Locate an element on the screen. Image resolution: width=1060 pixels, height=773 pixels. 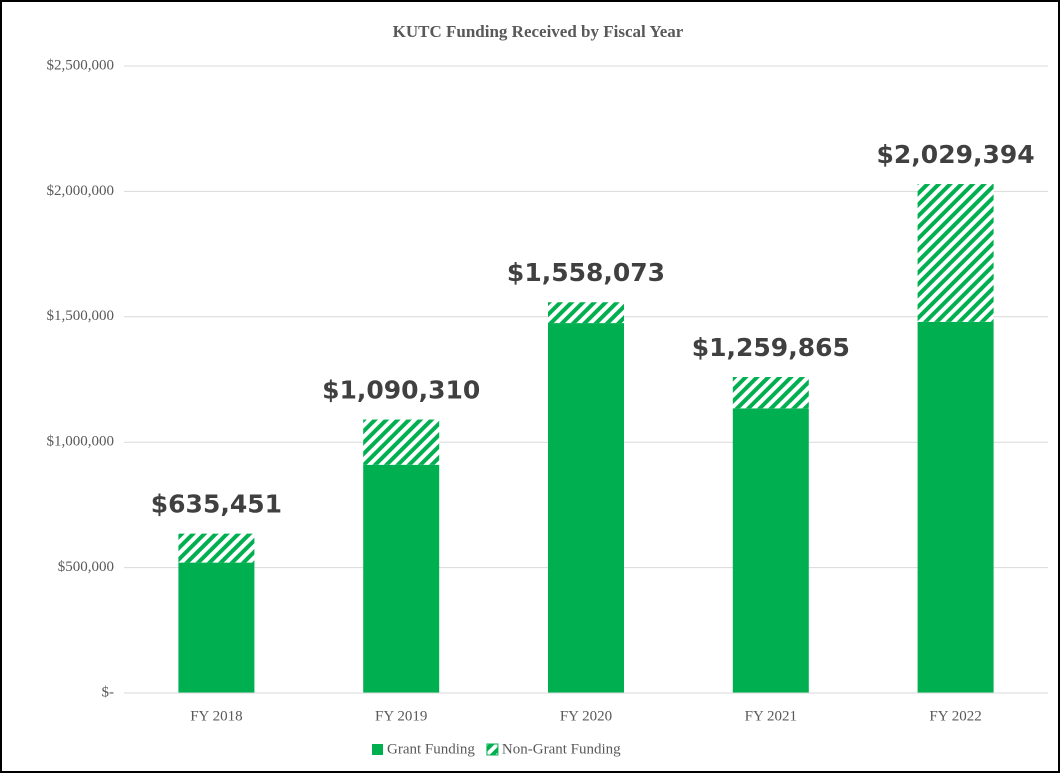
y-tick-label: $- is located at coordinates (108, 692).